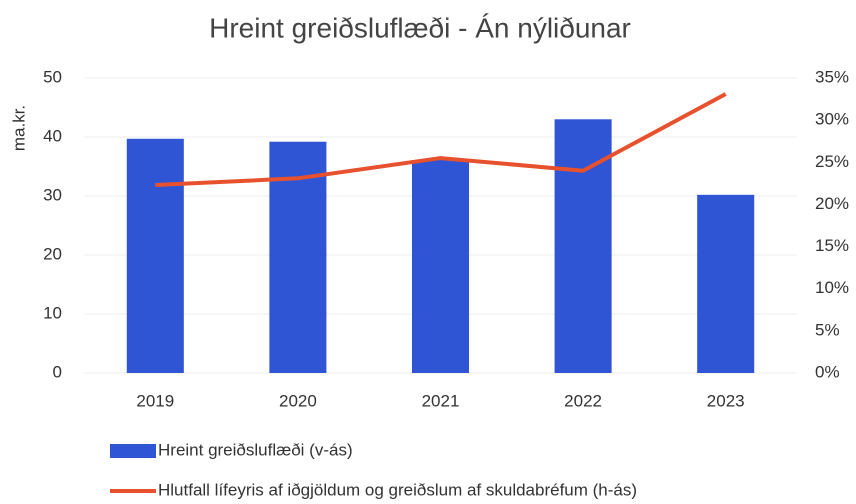  What do you see at coordinates (133, 451) in the screenshot?
I see `legend-swatch` at bounding box center [133, 451].